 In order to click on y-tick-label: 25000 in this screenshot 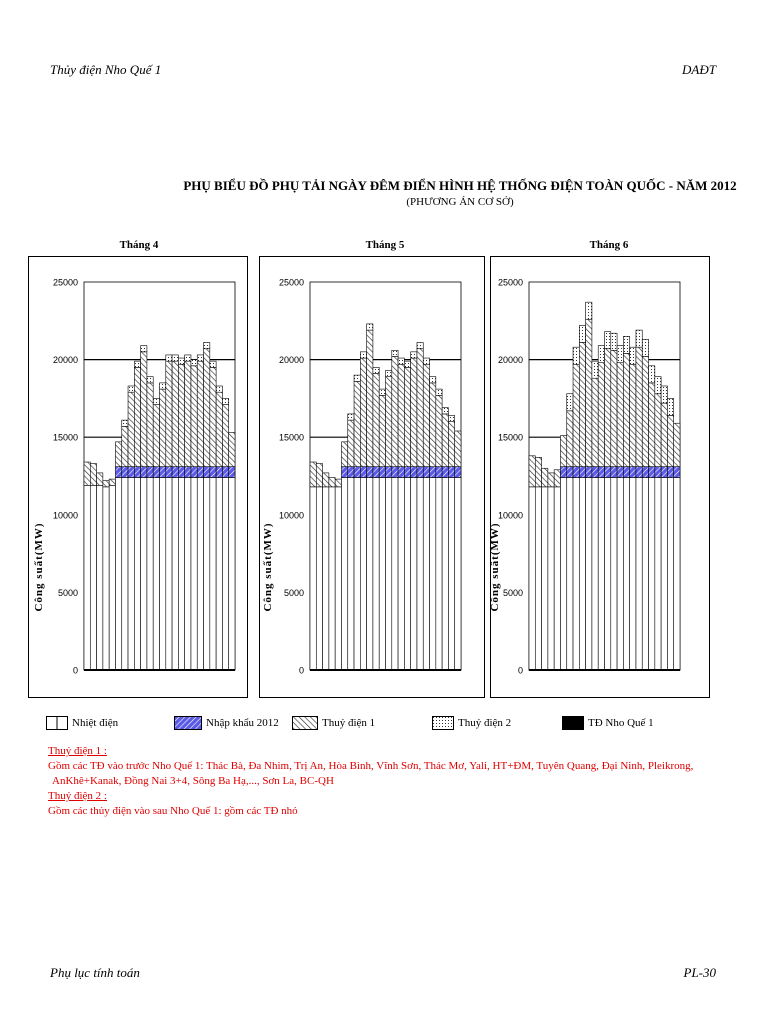, I will do `click(65, 283)`.